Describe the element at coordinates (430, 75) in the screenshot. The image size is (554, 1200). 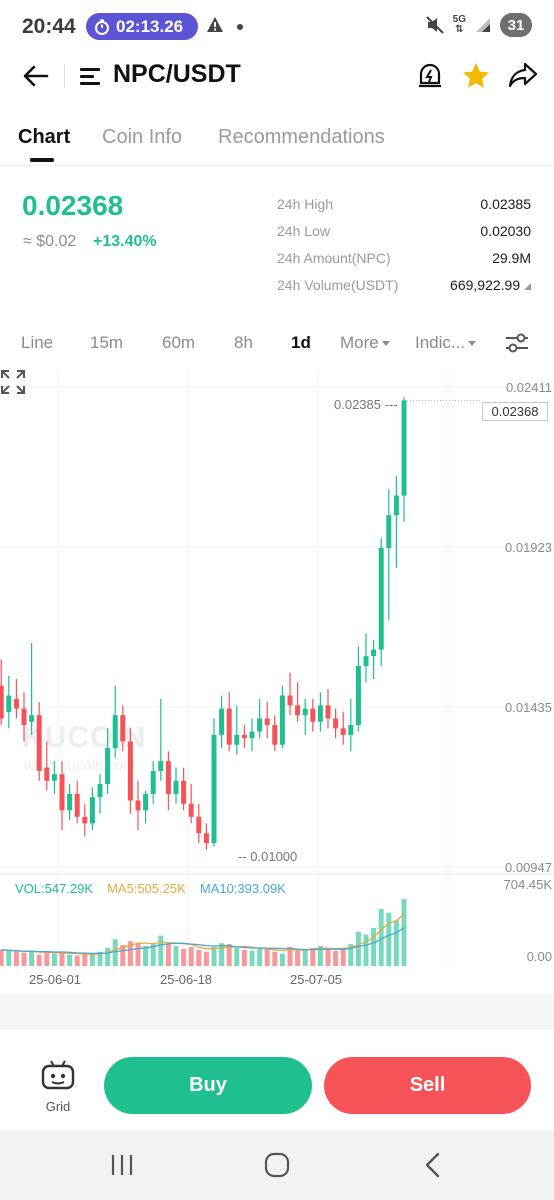
I see `price-alert-icon` at that location.